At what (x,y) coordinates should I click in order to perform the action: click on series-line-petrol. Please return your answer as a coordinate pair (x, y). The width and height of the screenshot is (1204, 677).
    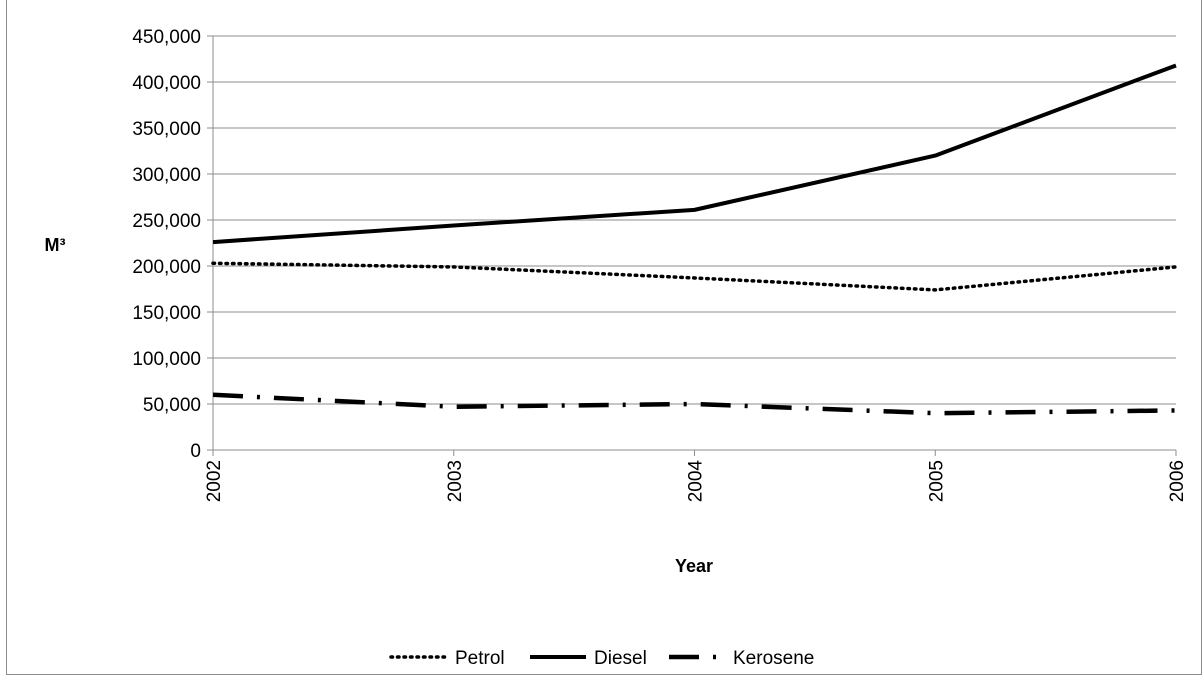
    Looking at the image, I should click on (694, 276).